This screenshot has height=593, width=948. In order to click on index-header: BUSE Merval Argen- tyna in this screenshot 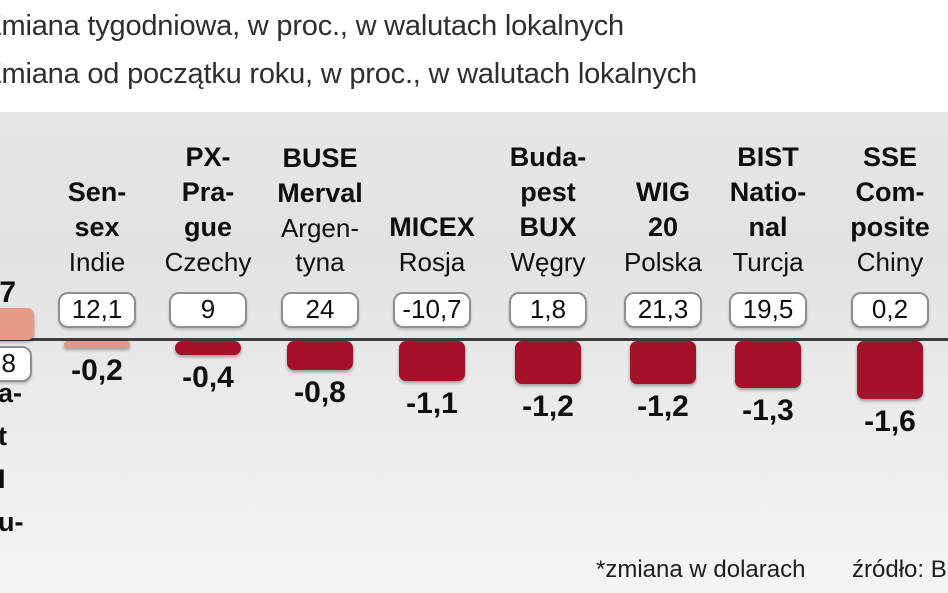, I will do `click(320, 210)`.